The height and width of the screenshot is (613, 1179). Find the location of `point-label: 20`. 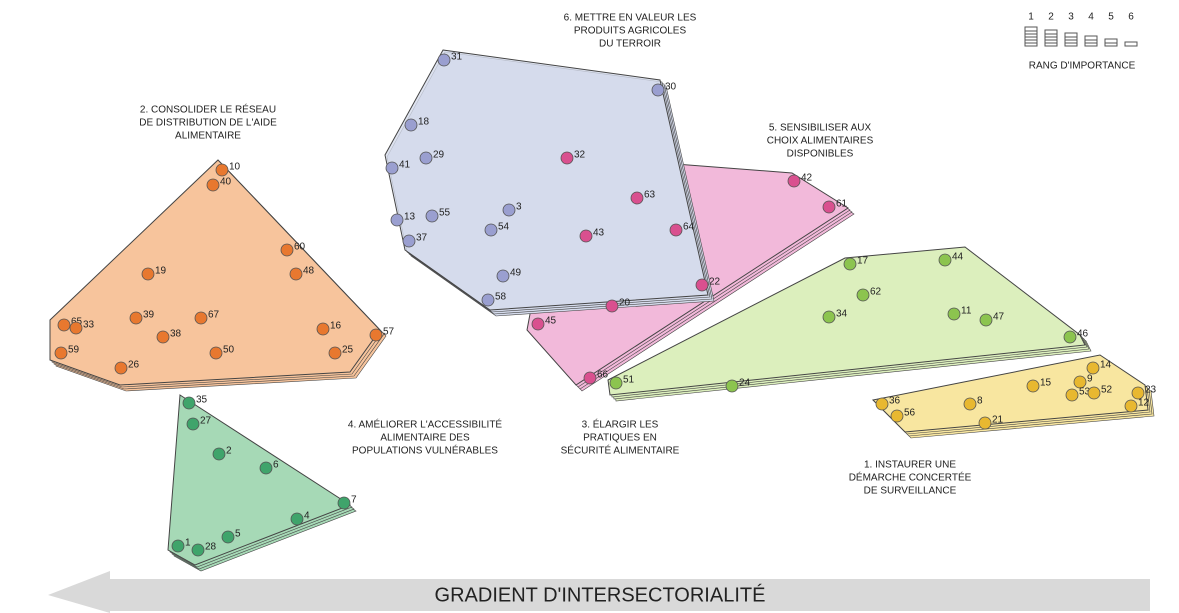

point-label: 20 is located at coordinates (625, 303).